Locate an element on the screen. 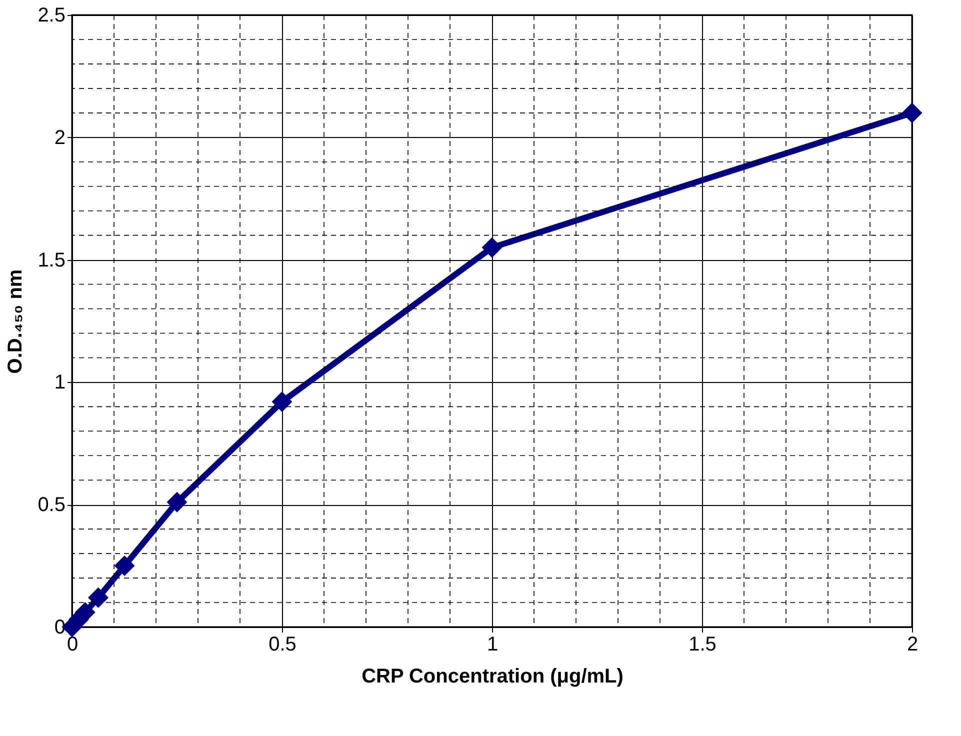  x-tick-label: 2 is located at coordinates (912, 645).